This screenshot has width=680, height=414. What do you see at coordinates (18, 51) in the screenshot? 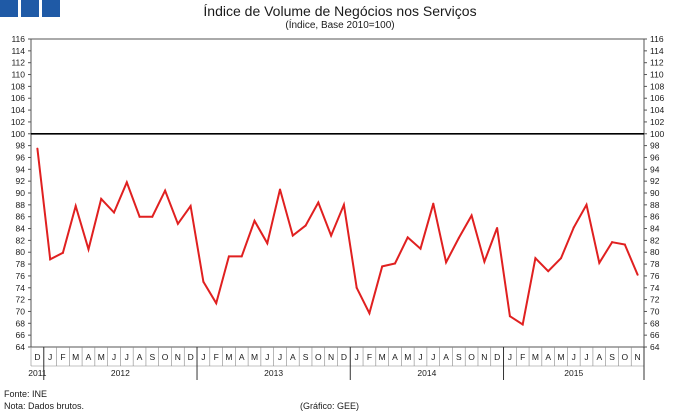
I see `y-tick-label-left: 114` at bounding box center [18, 51].